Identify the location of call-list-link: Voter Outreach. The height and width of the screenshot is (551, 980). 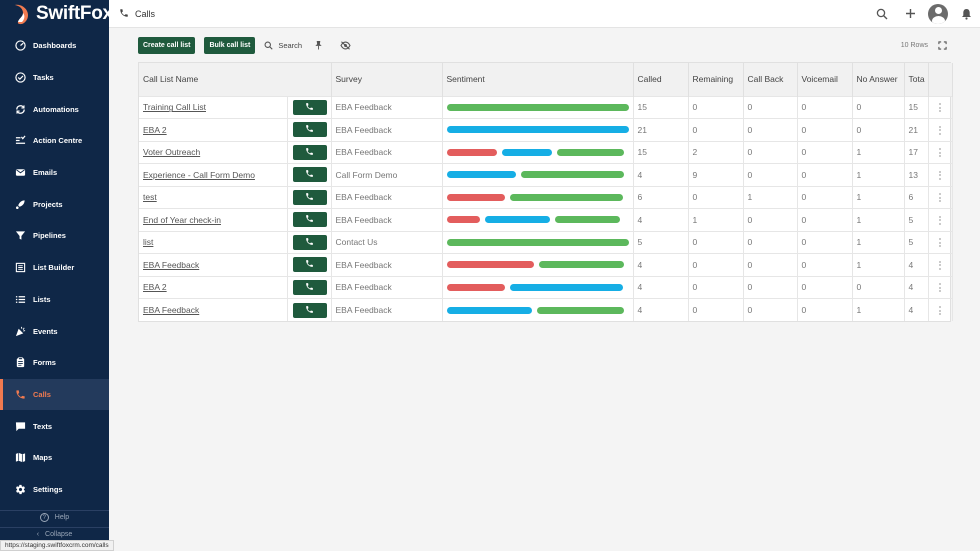
(172, 152).